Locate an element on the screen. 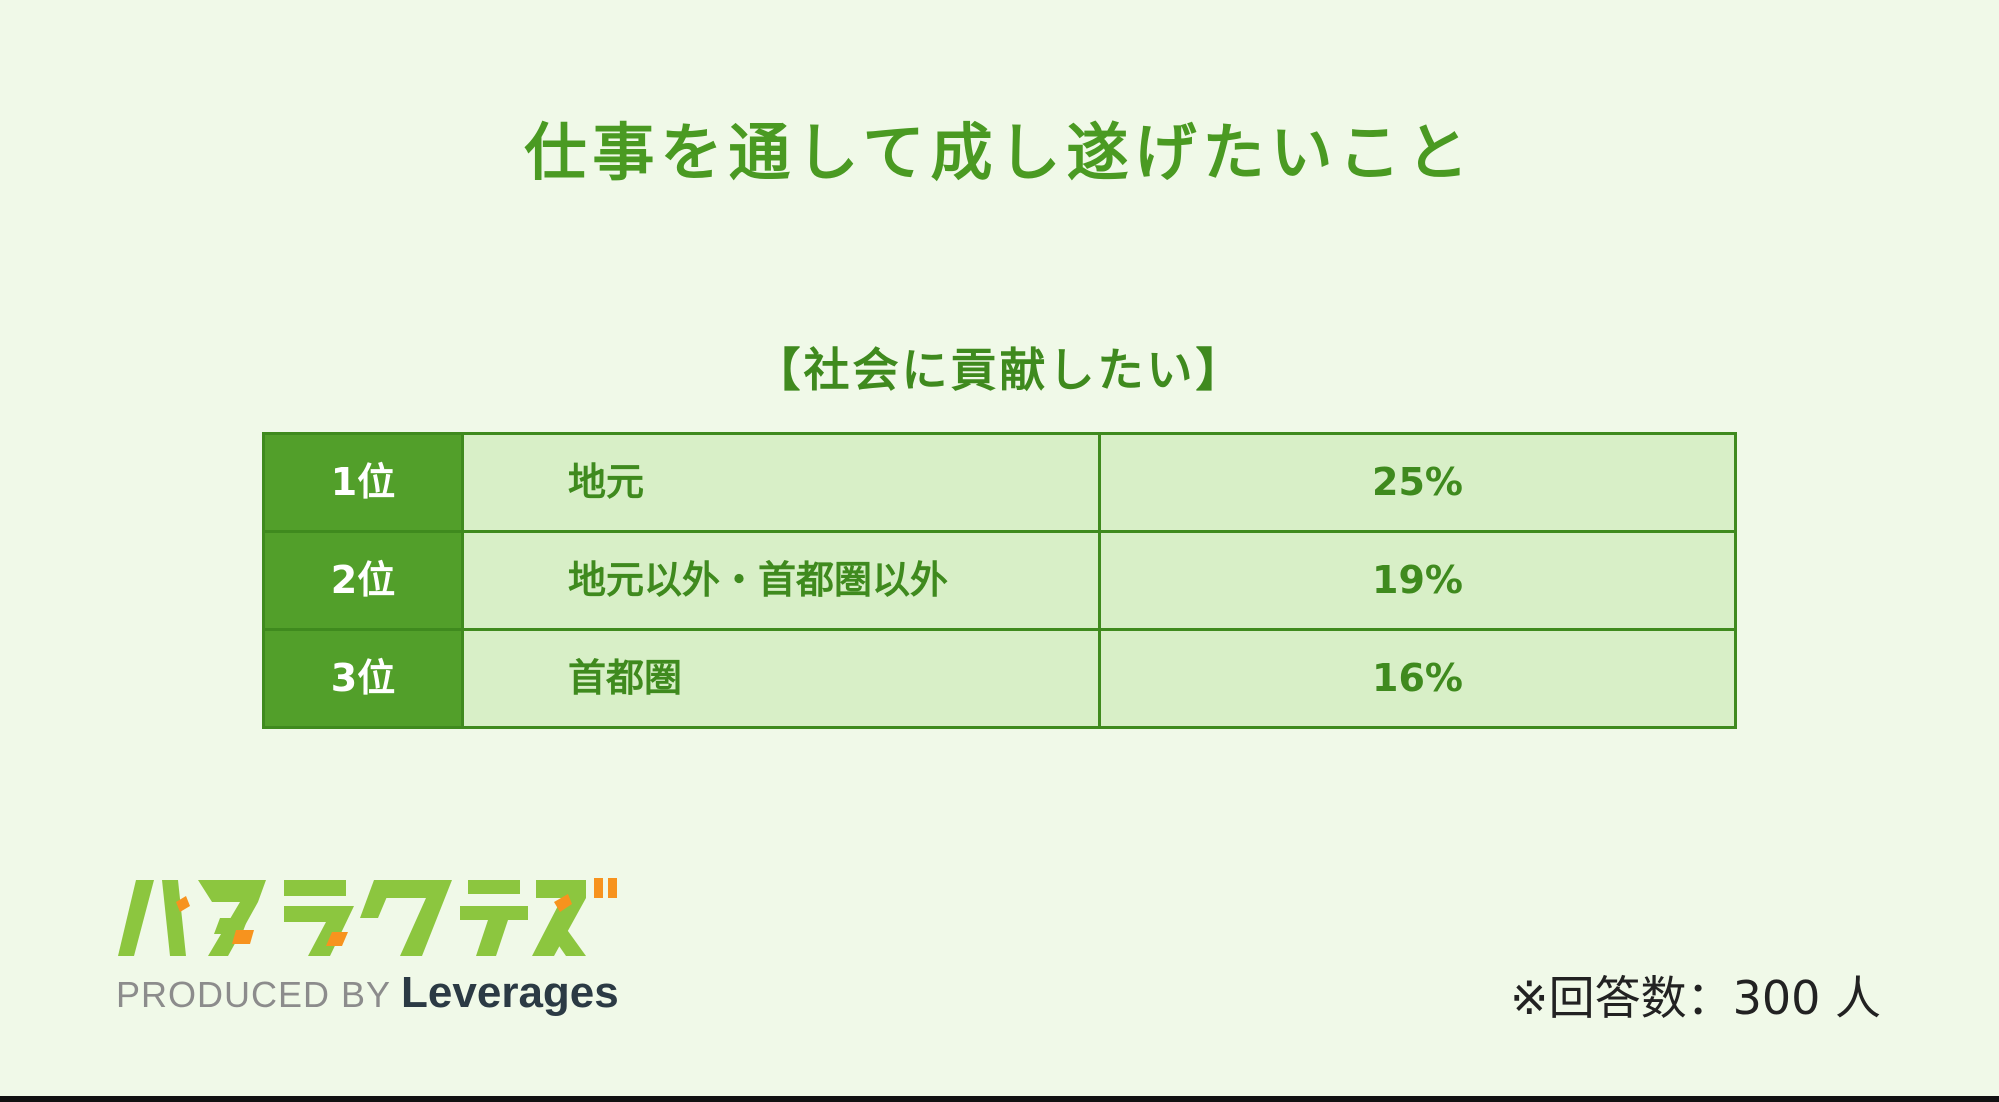 Image resolution: width=1999 pixels, height=1102 pixels. hataractive-logo: PRODUCED BY Leverages is located at coordinates (368, 952).